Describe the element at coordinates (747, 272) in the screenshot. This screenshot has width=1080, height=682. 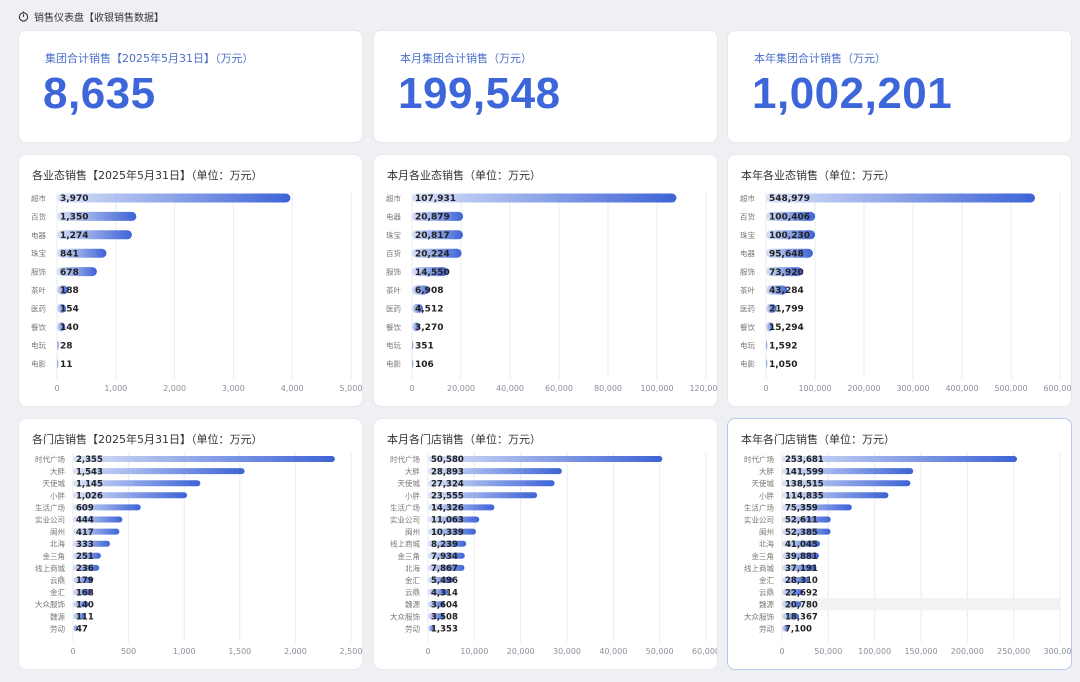
I see `category-label: 服饰` at that location.